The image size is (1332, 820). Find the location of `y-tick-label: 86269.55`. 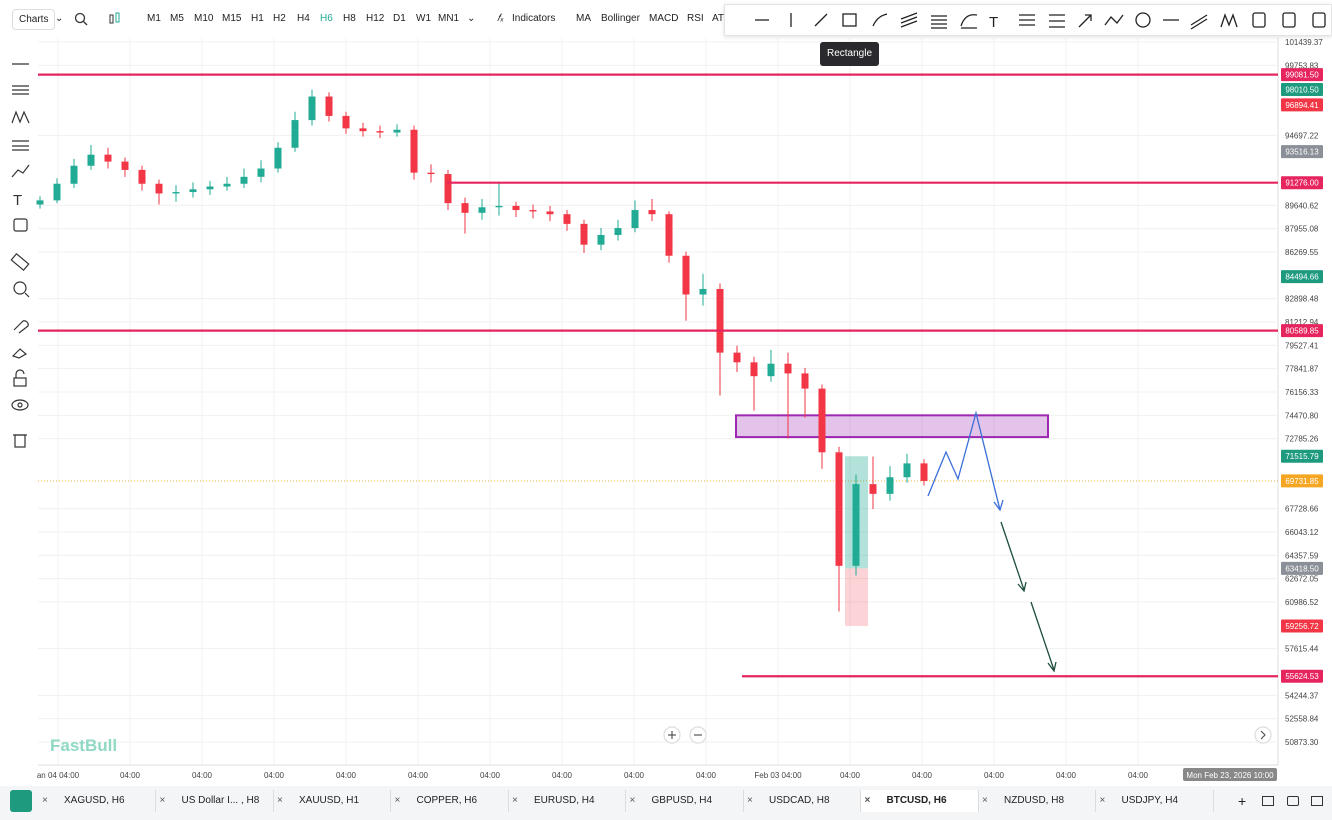

y-tick-label: 86269.55 is located at coordinates (1302, 252).